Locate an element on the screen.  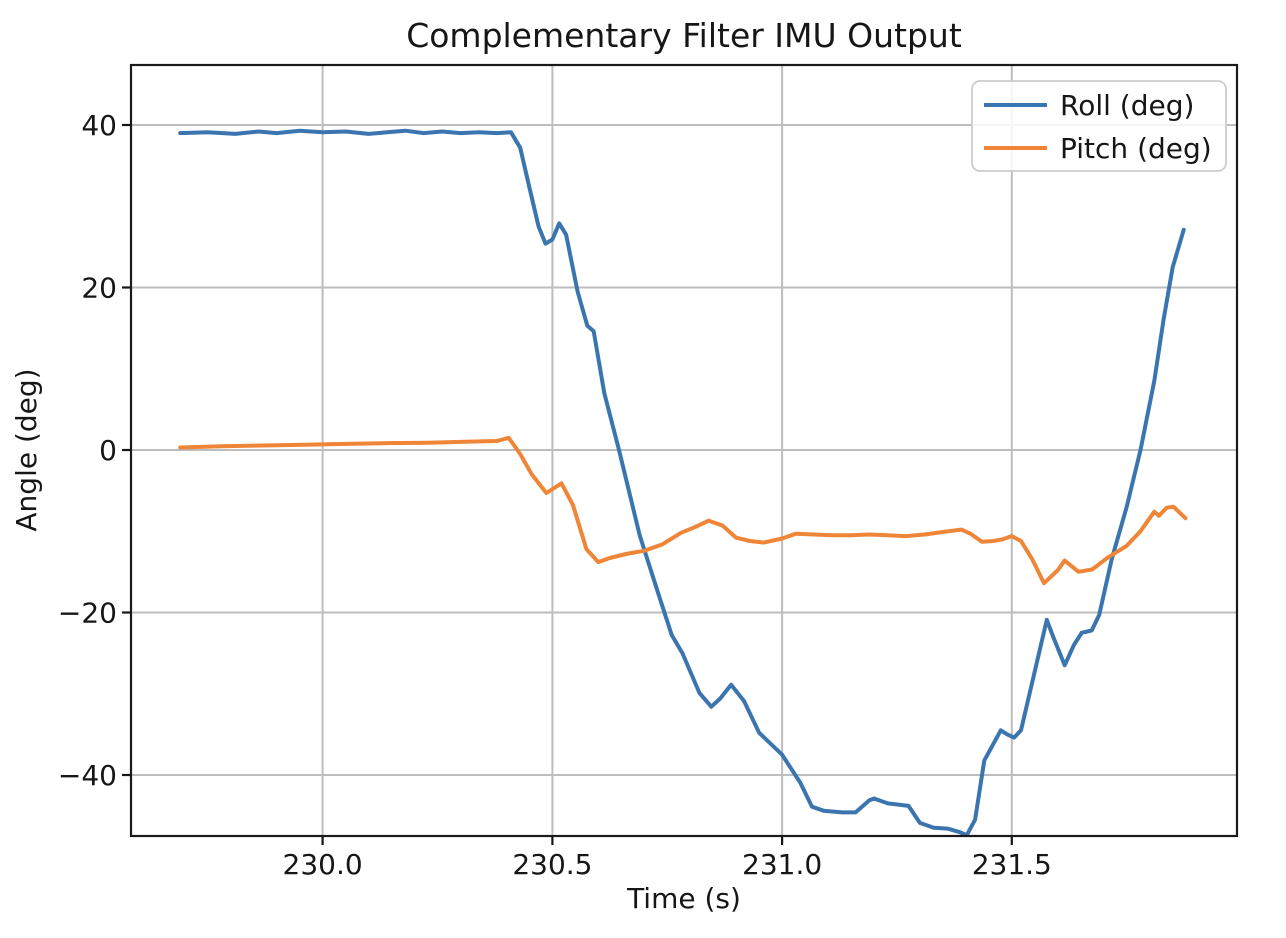
x-ticks is located at coordinates (667, 840).